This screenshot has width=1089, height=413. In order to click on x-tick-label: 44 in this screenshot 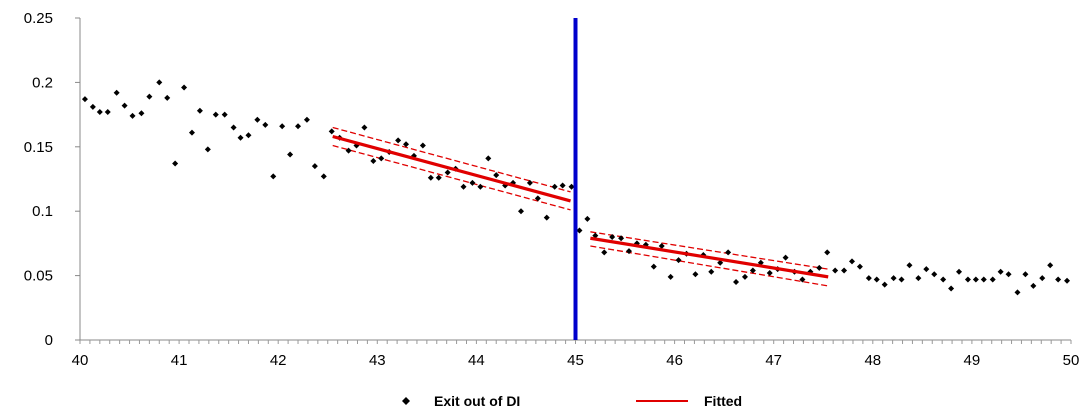, I will do `click(476, 360)`.